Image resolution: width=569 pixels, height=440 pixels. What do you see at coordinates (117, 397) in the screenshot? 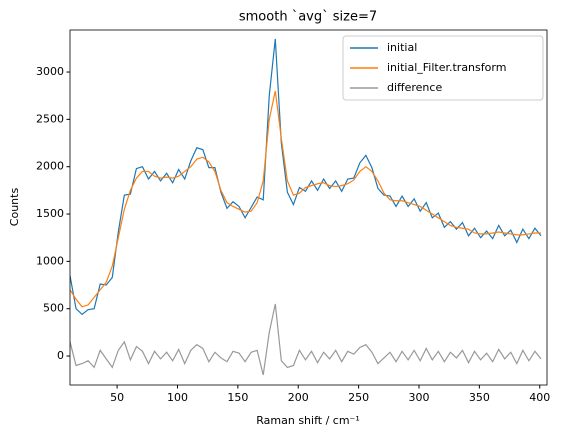
I see `x-tick-label: 50` at bounding box center [117, 397].